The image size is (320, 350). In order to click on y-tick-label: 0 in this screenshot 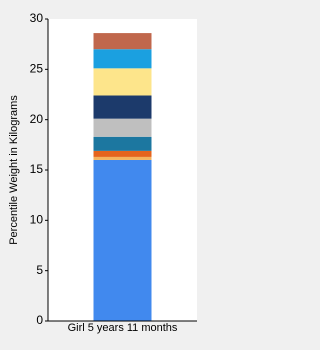, I will do `click(39, 320)`.